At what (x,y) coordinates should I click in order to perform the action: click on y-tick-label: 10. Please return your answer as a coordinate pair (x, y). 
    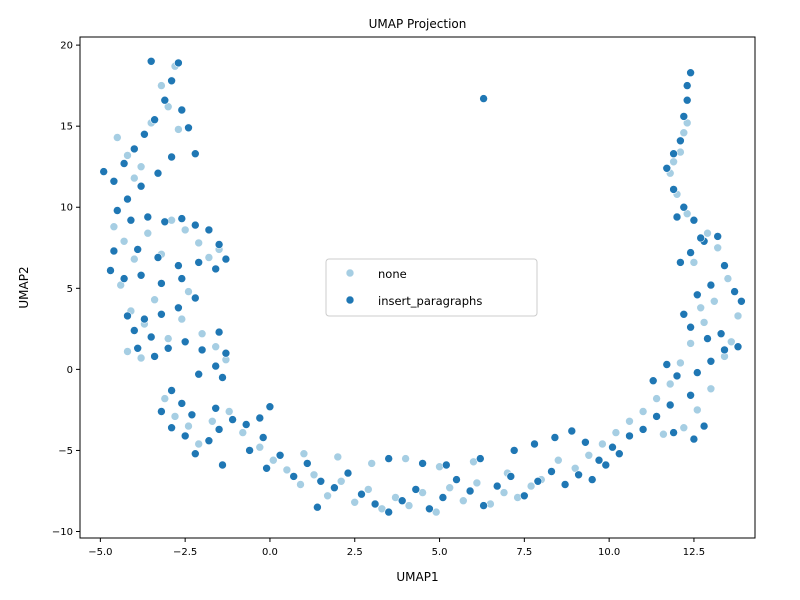
    Looking at the image, I should click on (66, 208).